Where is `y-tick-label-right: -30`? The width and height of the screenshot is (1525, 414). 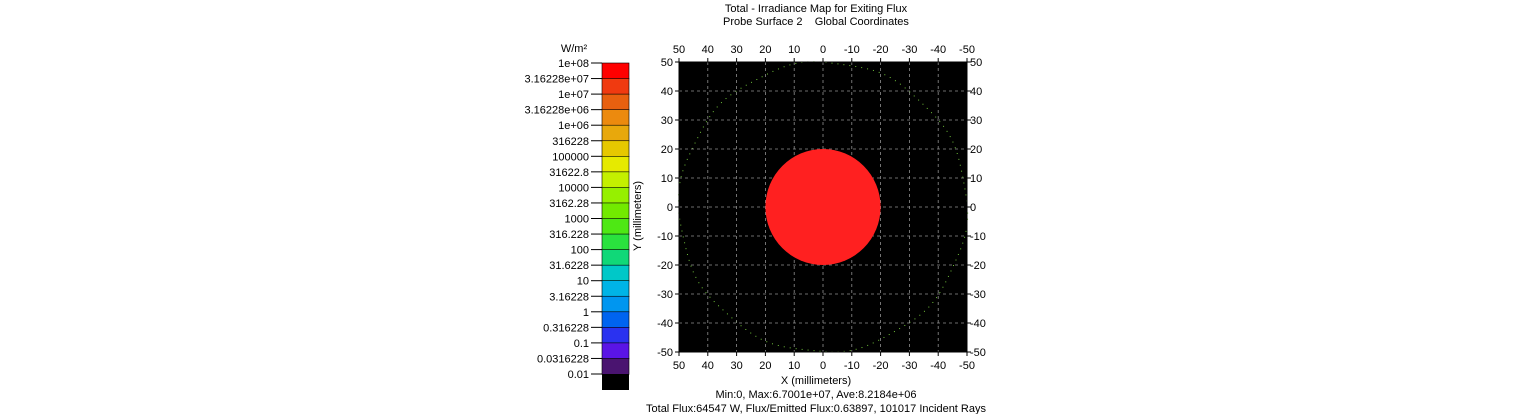
y-tick-label-right: -30 is located at coordinates (978, 295).